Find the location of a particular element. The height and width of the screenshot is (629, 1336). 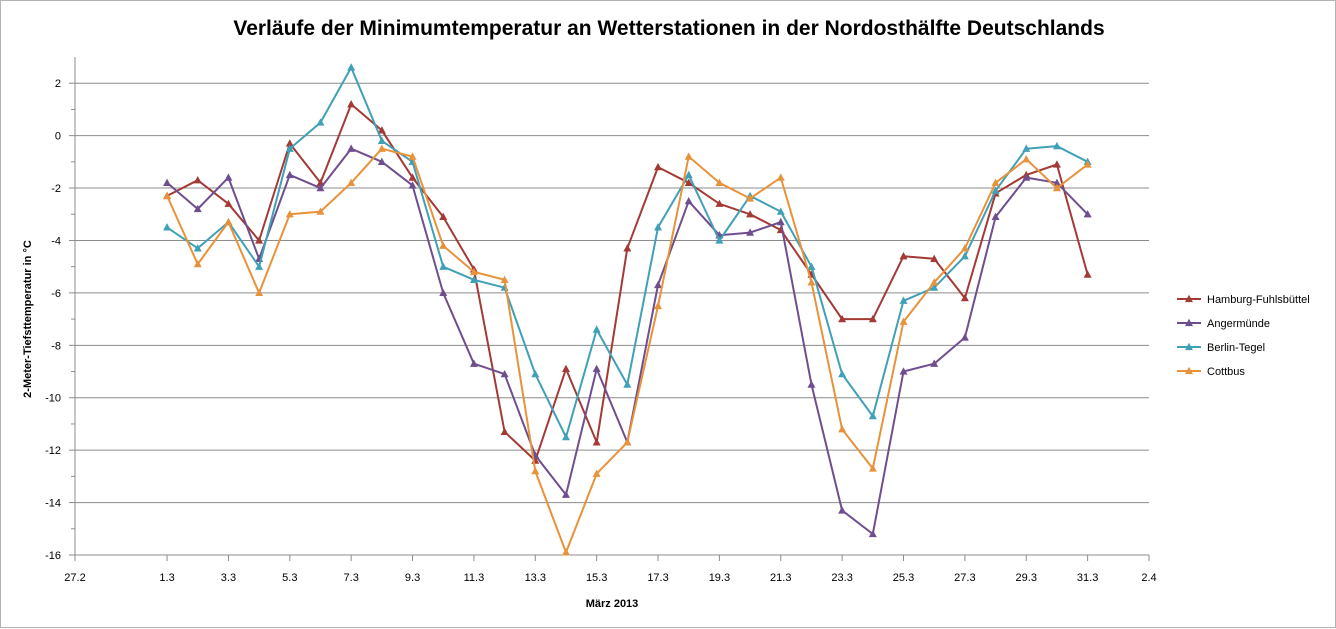

legend-label: Angermünde is located at coordinates (1238, 324).